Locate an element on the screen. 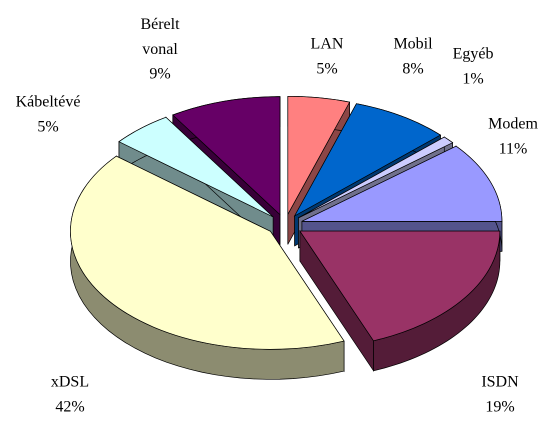 Image resolution: width=550 pixels, height=421 pixels. value-label: 42% is located at coordinates (69, 407).